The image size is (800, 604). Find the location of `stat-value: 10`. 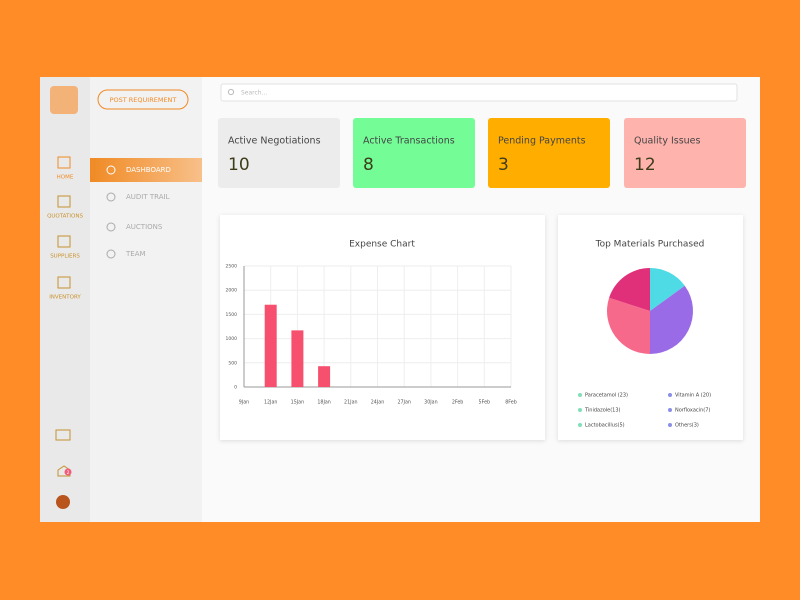

stat-value: 10 is located at coordinates (239, 165).